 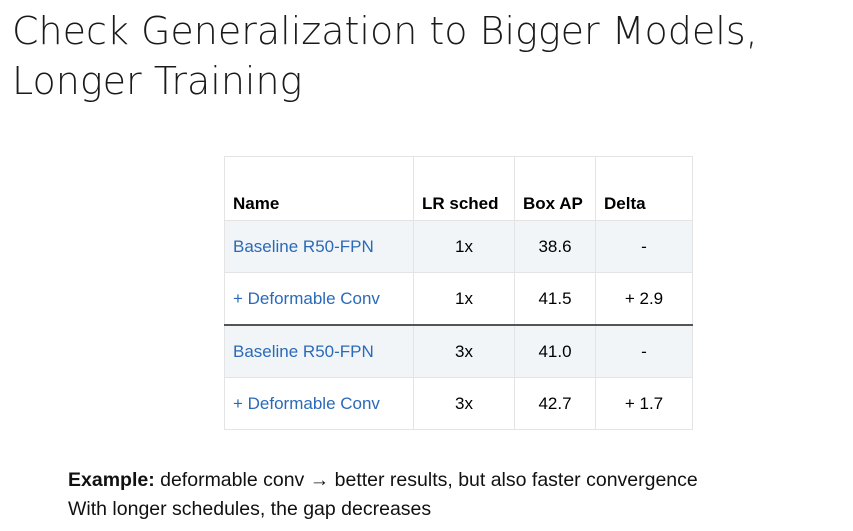 I want to click on row-box-ap: 41.0, so click(x=555, y=351).